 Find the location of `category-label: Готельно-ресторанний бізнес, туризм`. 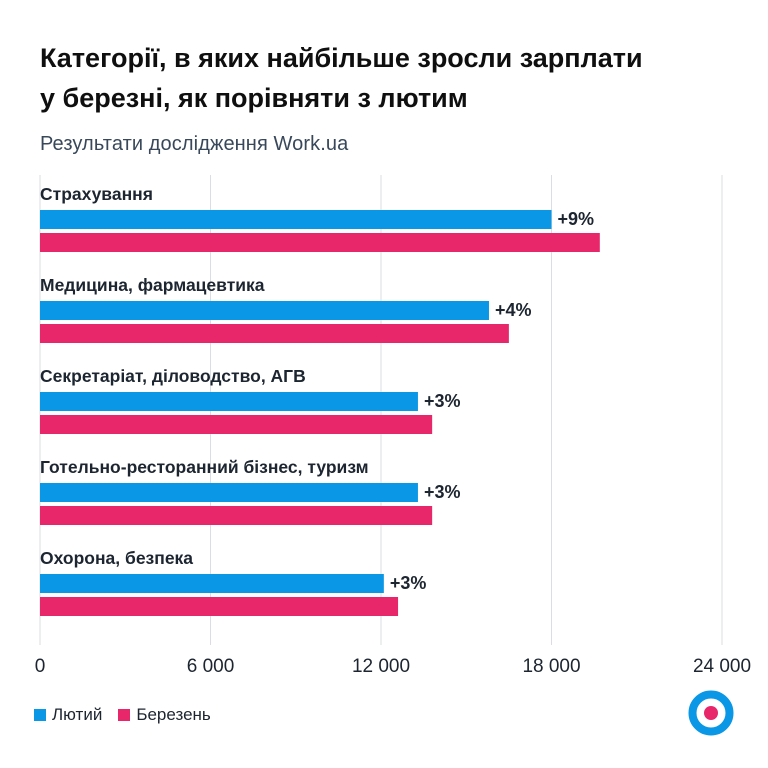

category-label: Готельно-ресторанний бізнес, туризм is located at coordinates (204, 467).